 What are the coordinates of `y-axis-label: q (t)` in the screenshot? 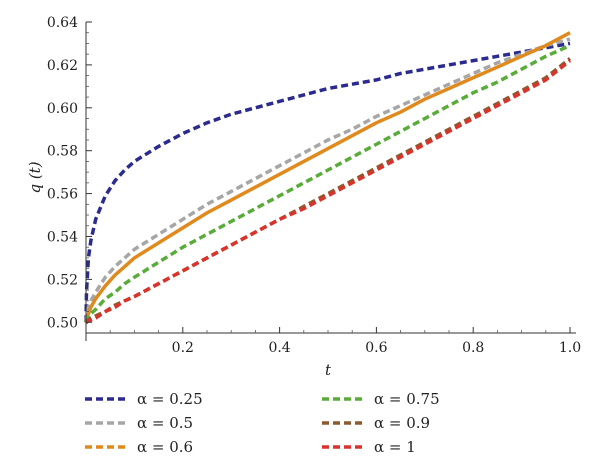 It's located at (35, 177).